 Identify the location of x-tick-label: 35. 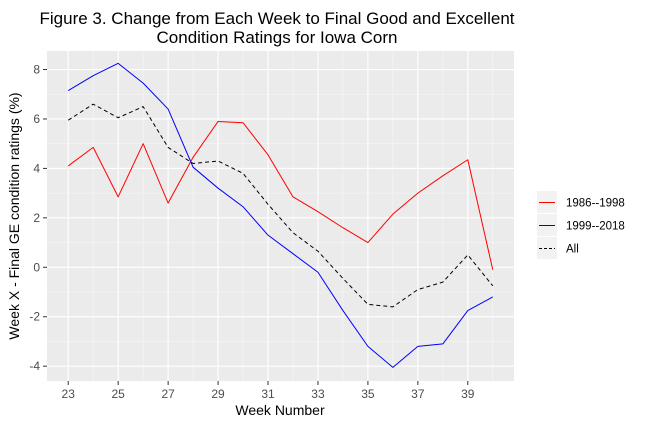
(368, 394).